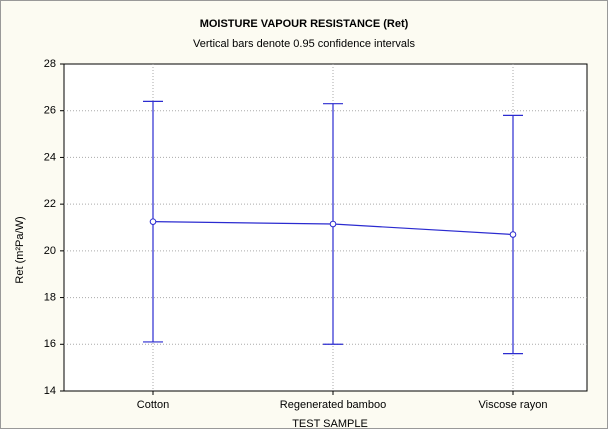 This screenshot has height=429, width=608. What do you see at coordinates (50, 391) in the screenshot?
I see `y-tick-label: 14` at bounding box center [50, 391].